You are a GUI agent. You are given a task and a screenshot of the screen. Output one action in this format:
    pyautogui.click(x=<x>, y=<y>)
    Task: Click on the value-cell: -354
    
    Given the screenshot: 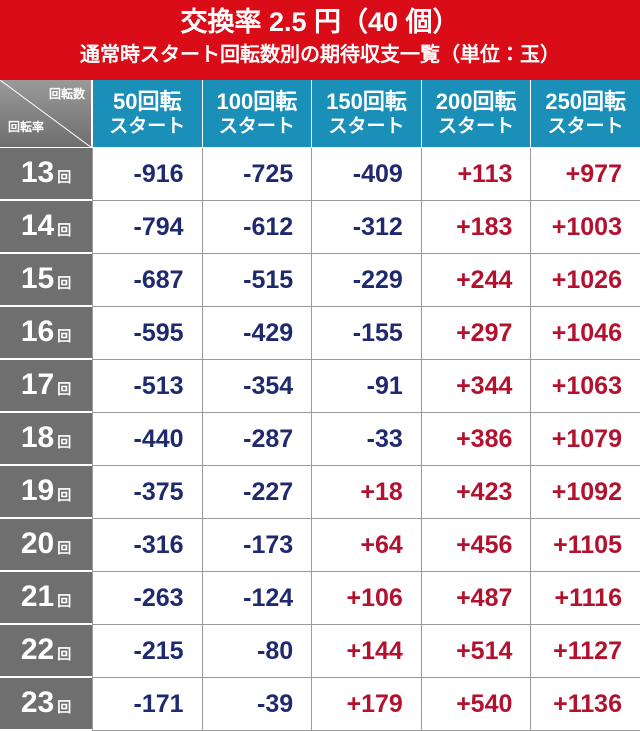 What is the action you would take?
    pyautogui.click(x=256, y=386)
    